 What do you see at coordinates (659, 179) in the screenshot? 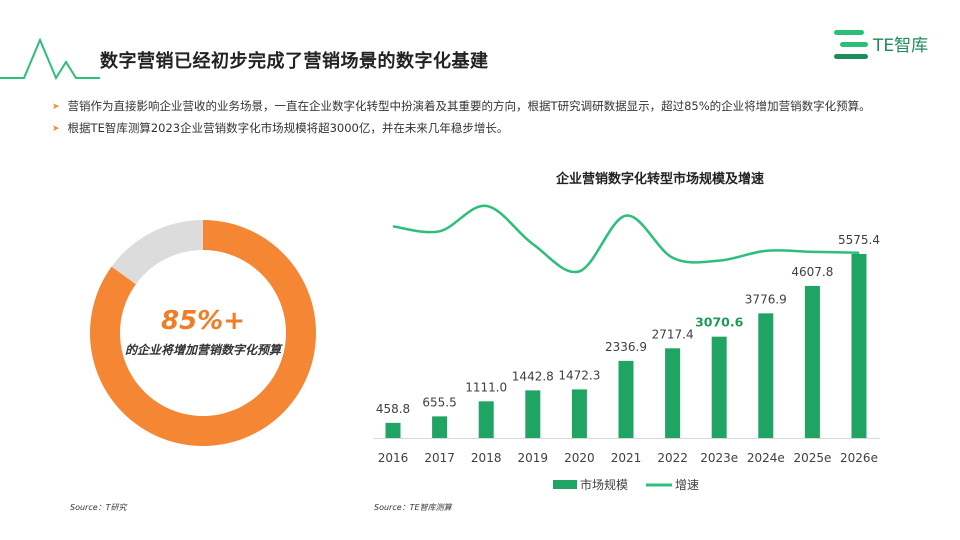
I see `chart-title: 企业营销数字化转型市场规模及增速` at bounding box center [659, 179].